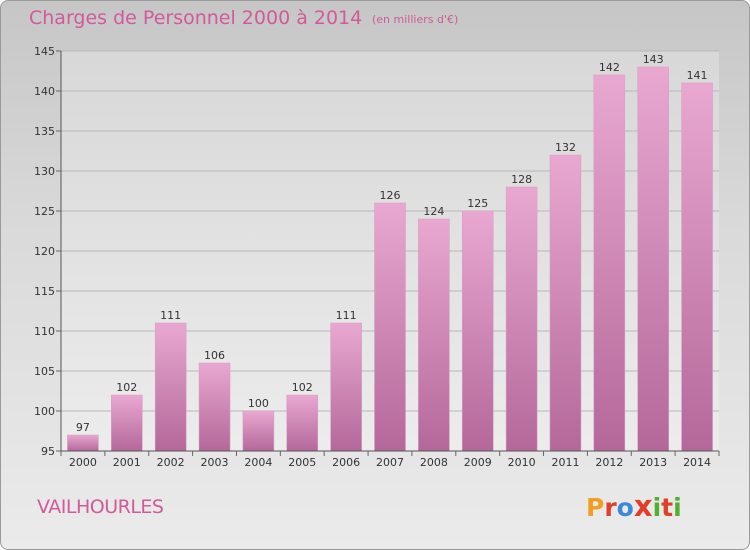 This screenshot has height=550, width=750. What do you see at coordinates (643, 506) in the screenshot?
I see `logo-letter: x` at bounding box center [643, 506].